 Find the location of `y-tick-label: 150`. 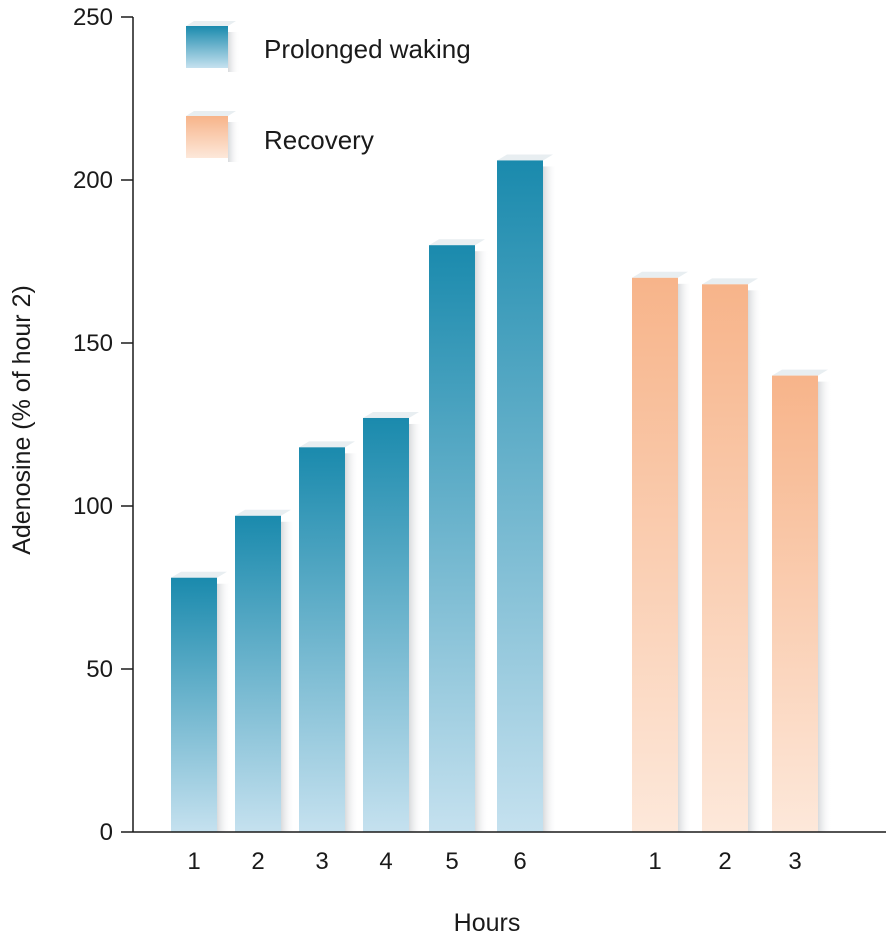

y-tick-label: 150 is located at coordinates (93, 343).